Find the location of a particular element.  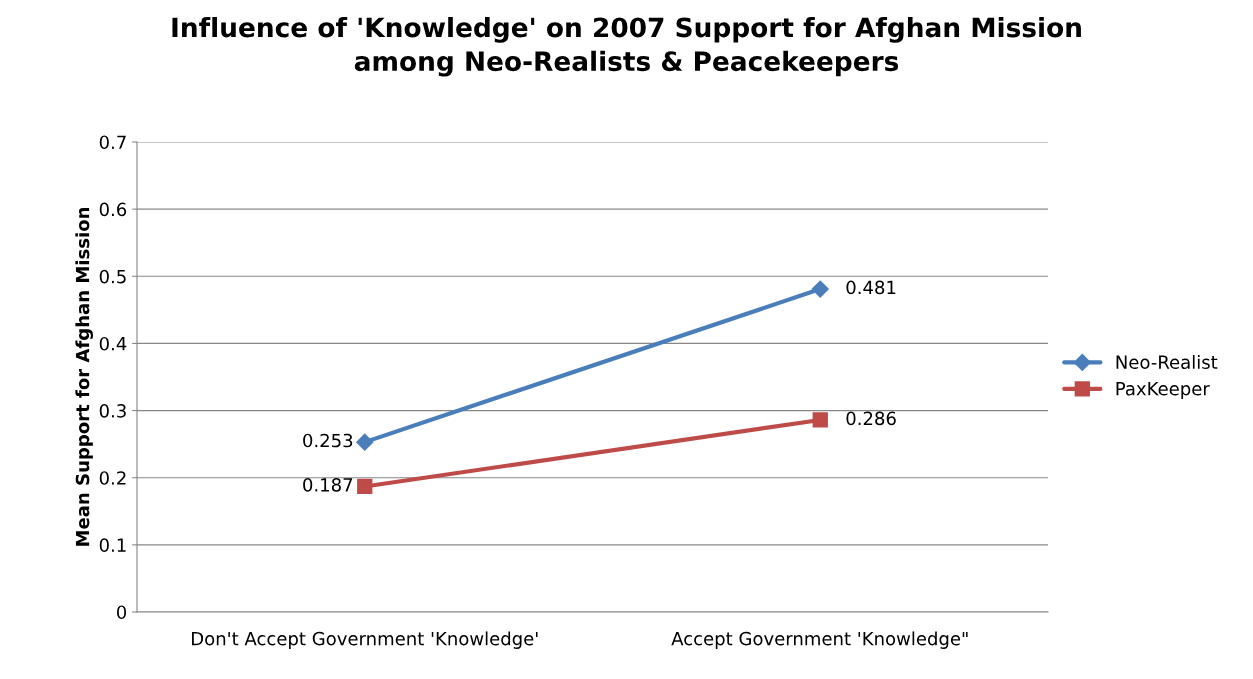

x-tick-label: Accept Government 'Knowledge" is located at coordinates (819, 640).